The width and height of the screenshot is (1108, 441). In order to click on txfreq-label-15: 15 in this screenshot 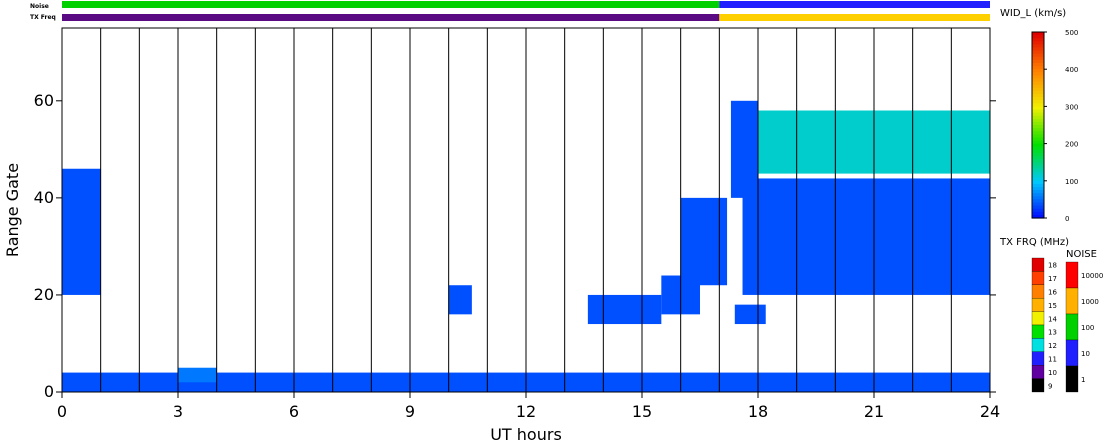, I will do `click(1052, 306)`.